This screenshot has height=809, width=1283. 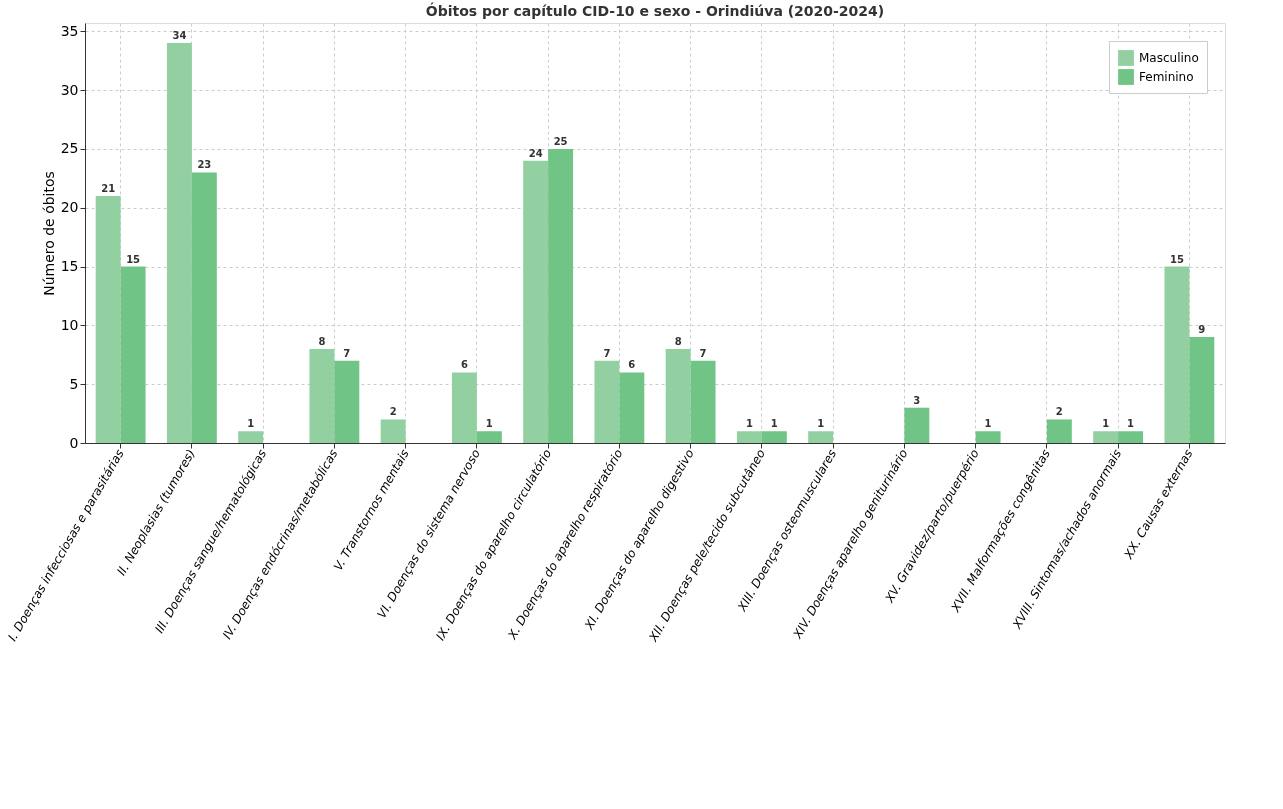 I want to click on y-axis-title: Número de óbitos, so click(x=48, y=233).